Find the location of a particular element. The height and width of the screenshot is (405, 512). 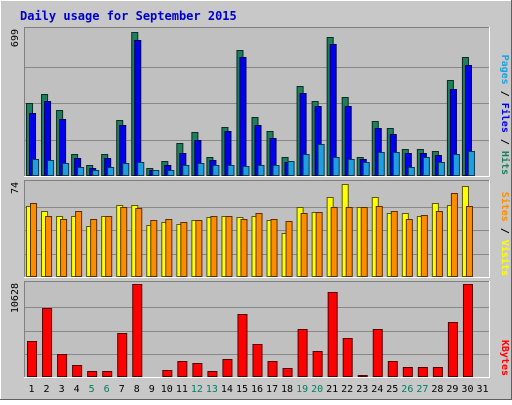

x-tick-label-15: 15 is located at coordinates (242, 389).